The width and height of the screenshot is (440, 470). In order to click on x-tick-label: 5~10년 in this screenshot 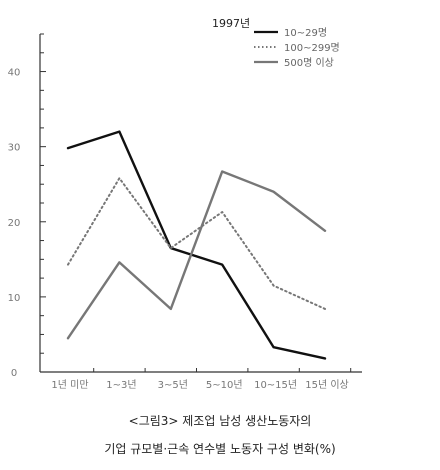, I will do `click(224, 385)`.